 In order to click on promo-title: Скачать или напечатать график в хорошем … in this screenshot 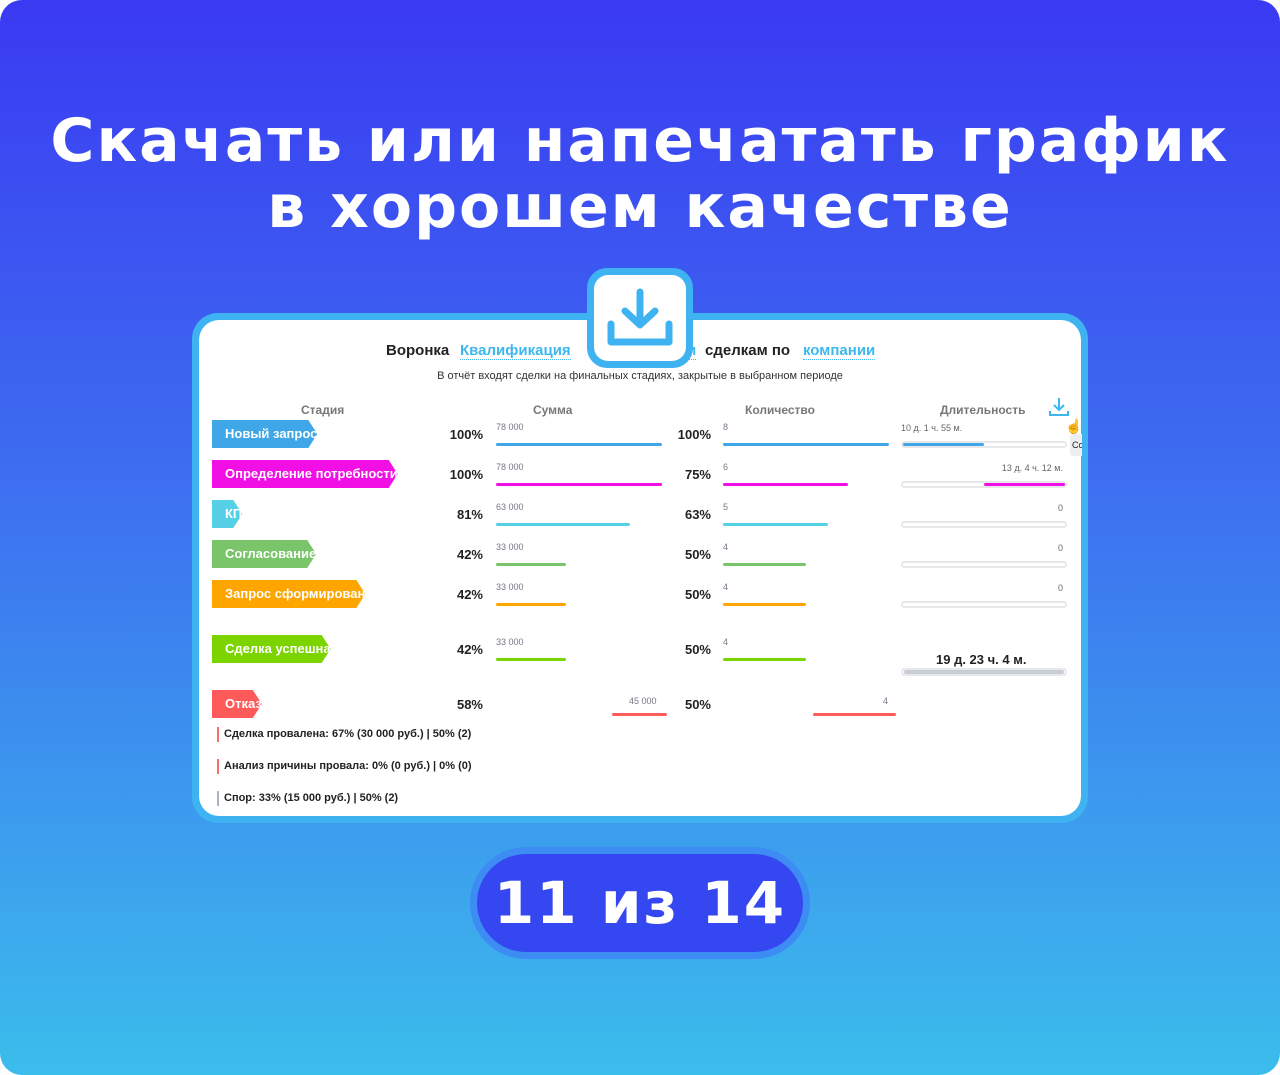, I will do `click(640, 174)`.